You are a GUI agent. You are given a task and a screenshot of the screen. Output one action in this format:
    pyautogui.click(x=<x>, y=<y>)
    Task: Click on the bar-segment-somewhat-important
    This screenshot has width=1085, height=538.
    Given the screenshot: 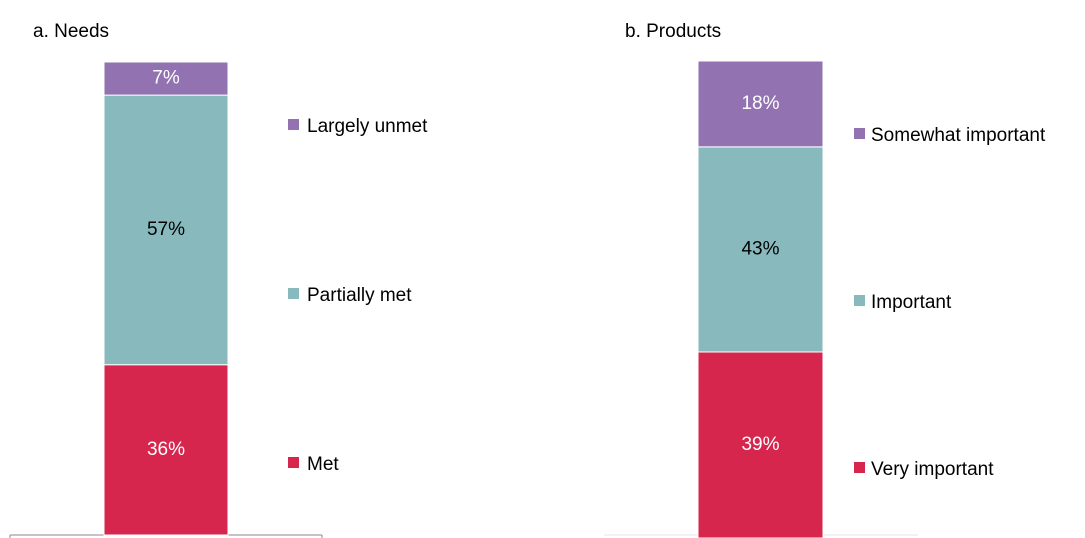 What is the action you would take?
    pyautogui.click(x=760, y=104)
    